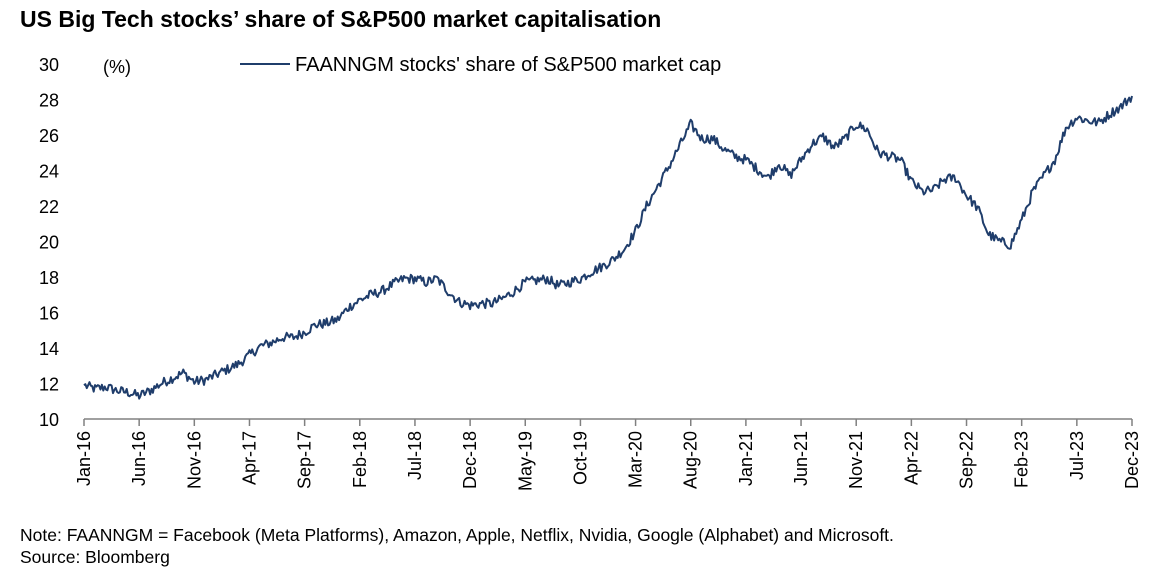  What do you see at coordinates (801, 458) in the screenshot?
I see `x-tick-label: Jun-21` at bounding box center [801, 458].